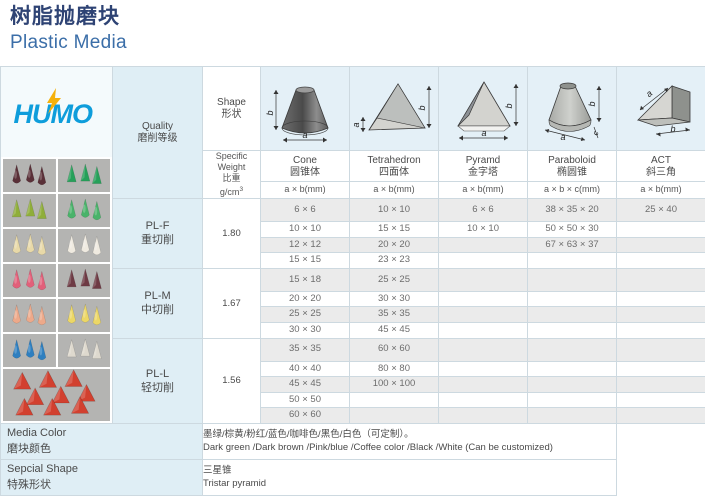  What do you see at coordinates (305, 109) in the screenshot?
I see `shape-diagram-0: b a` at bounding box center [305, 109].